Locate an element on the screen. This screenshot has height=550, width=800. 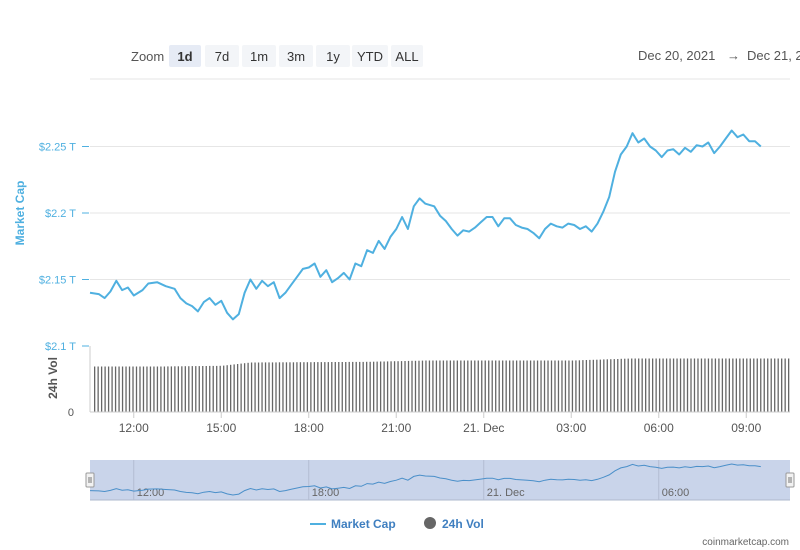
zoom-button-1y: 1y is located at coordinates (333, 56).